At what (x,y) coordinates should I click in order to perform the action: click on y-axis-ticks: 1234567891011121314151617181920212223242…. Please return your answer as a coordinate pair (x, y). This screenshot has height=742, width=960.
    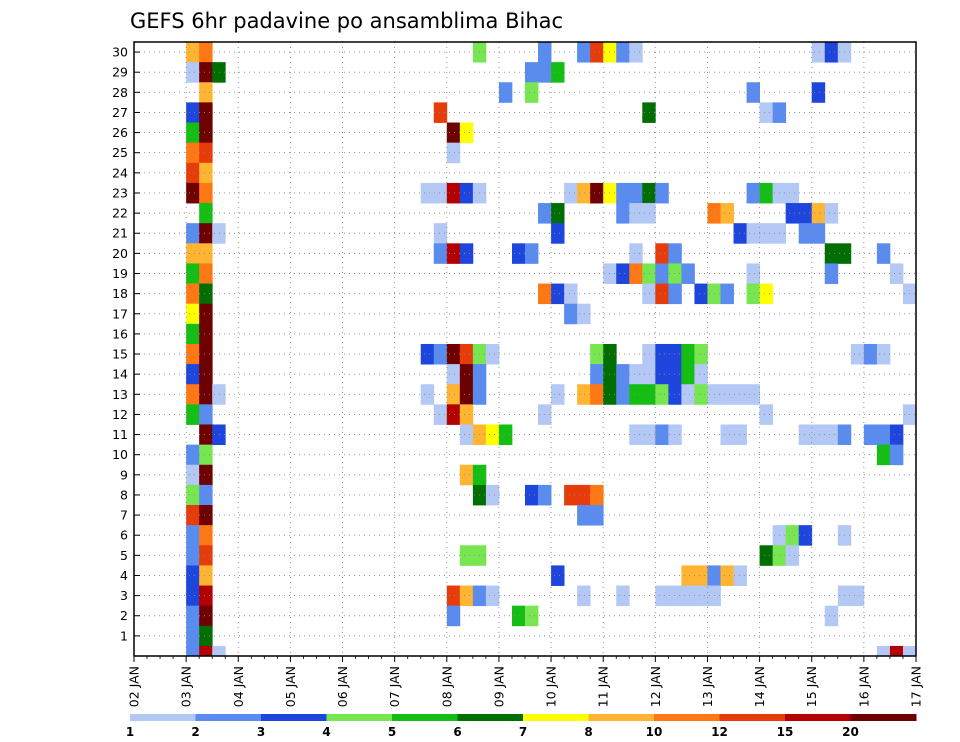
    Looking at the image, I should click on (126, 344).